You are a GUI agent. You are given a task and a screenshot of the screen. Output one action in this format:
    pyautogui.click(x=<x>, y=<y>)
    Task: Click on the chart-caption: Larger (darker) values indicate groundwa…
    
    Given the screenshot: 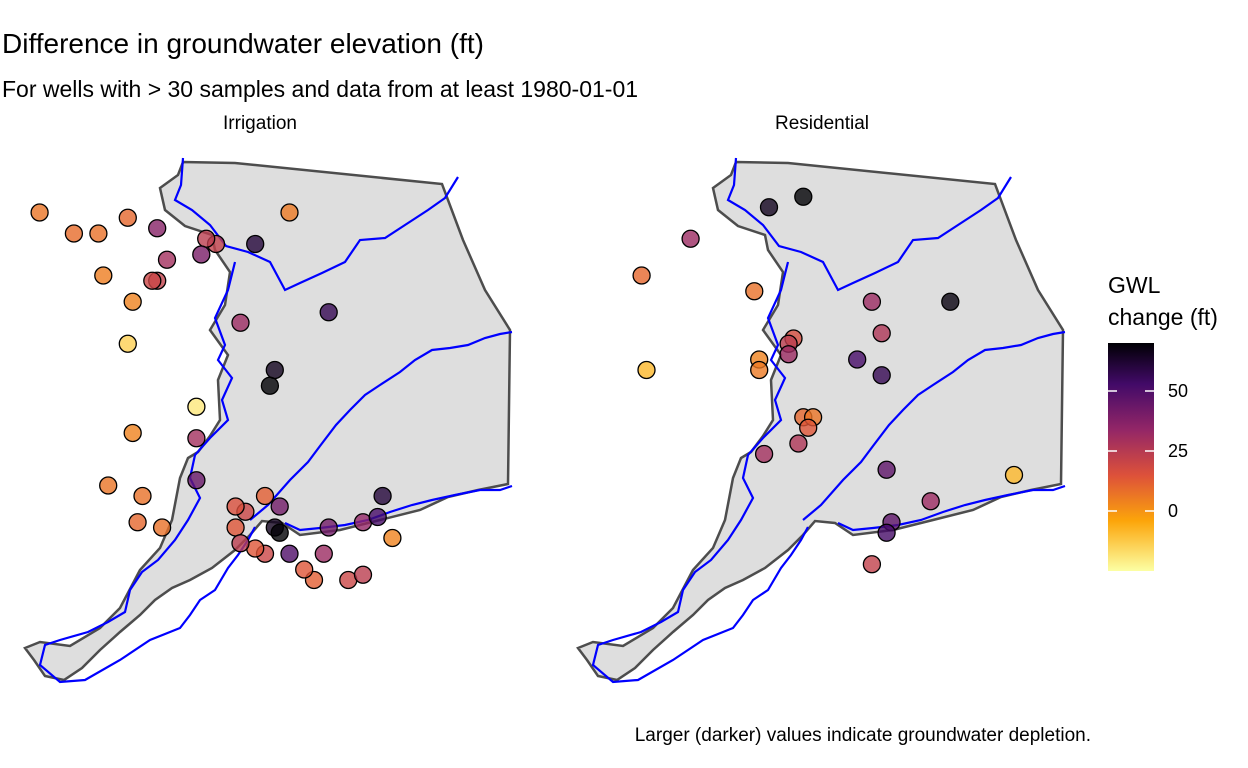 What is the action you would take?
    pyautogui.click(x=862, y=735)
    